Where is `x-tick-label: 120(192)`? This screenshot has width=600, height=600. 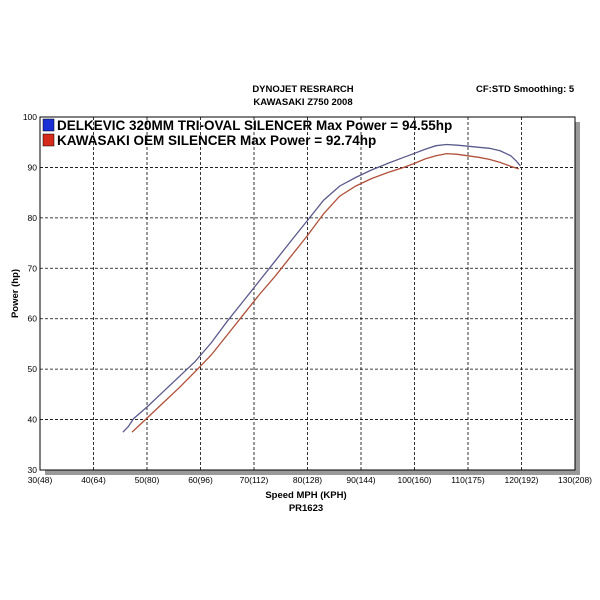
x-tick-label: 120(192) is located at coordinates (521, 480).